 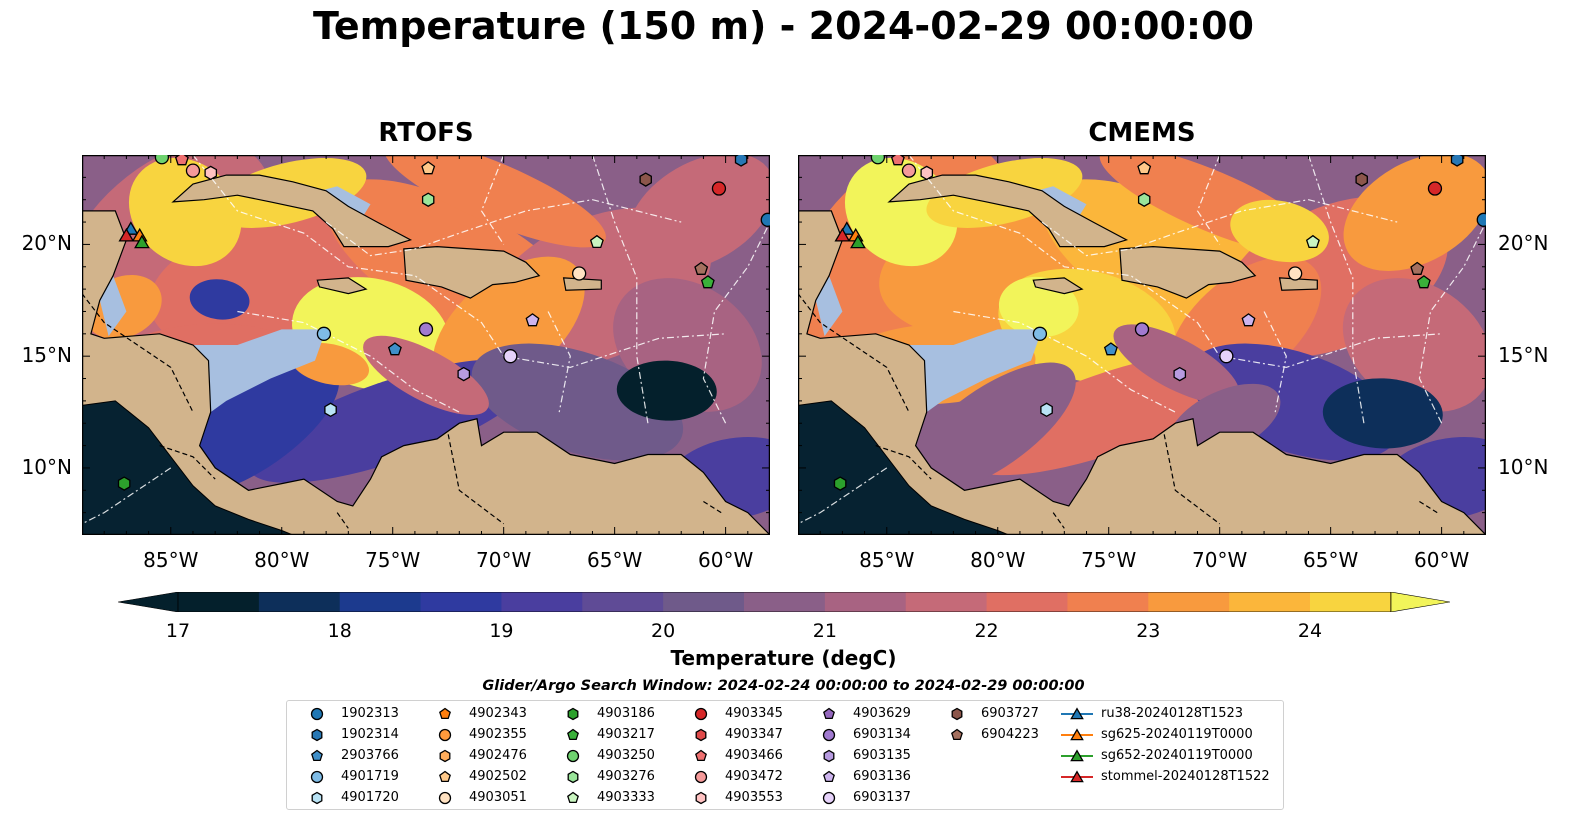 What do you see at coordinates (986, 631) in the screenshot?
I see `colorbar-tick-label: 22` at bounding box center [986, 631].